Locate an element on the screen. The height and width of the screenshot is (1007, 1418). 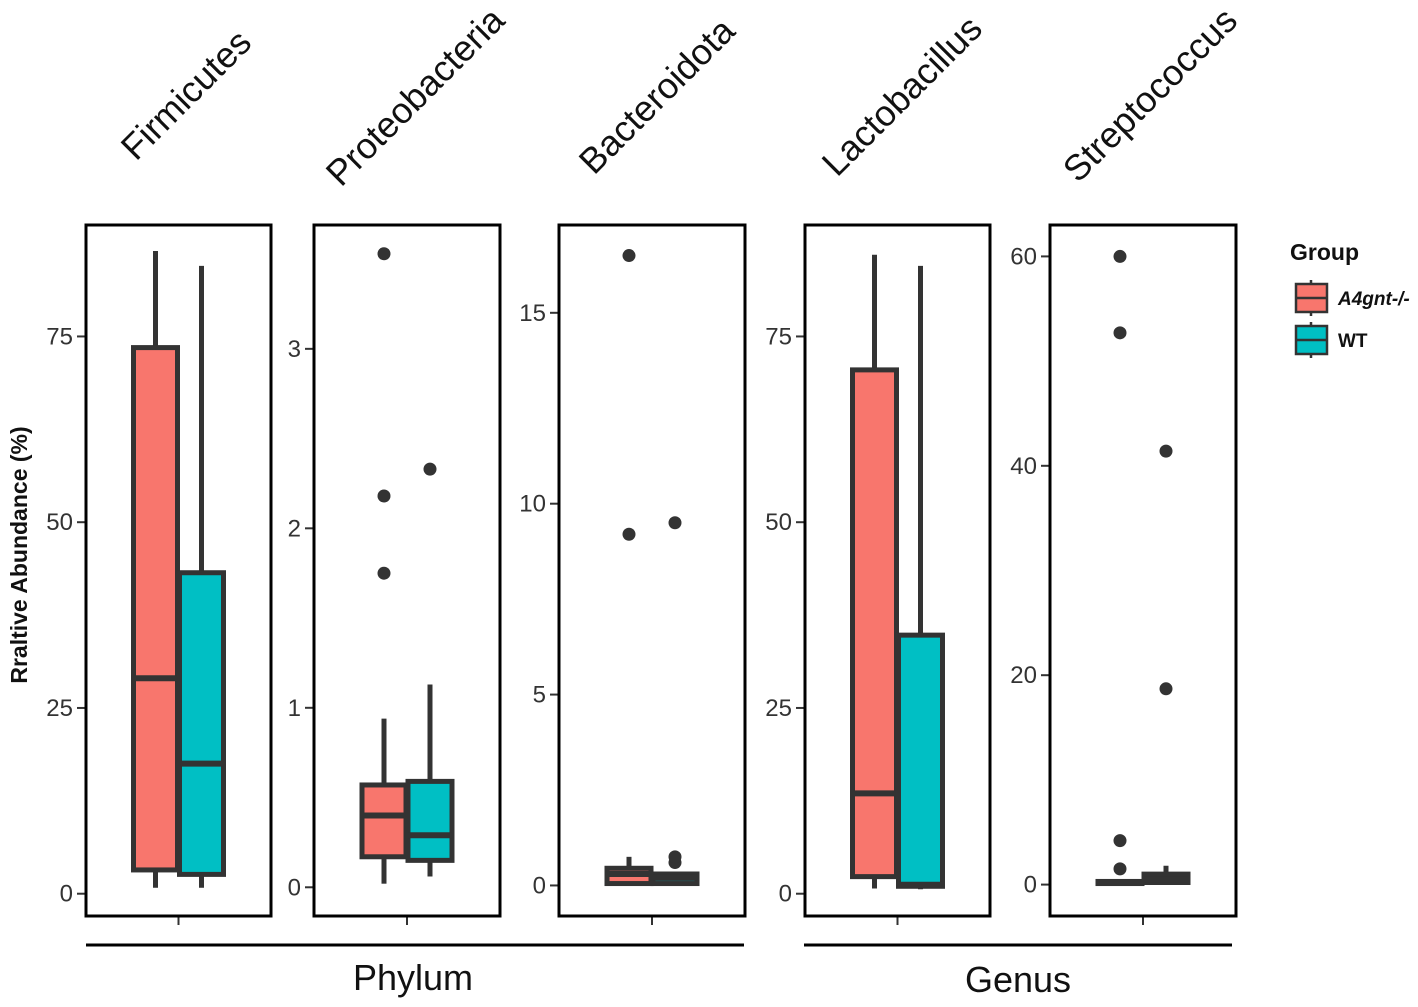
panel-title-bacteroidota: Bacteroidota is located at coordinates (657, 95).